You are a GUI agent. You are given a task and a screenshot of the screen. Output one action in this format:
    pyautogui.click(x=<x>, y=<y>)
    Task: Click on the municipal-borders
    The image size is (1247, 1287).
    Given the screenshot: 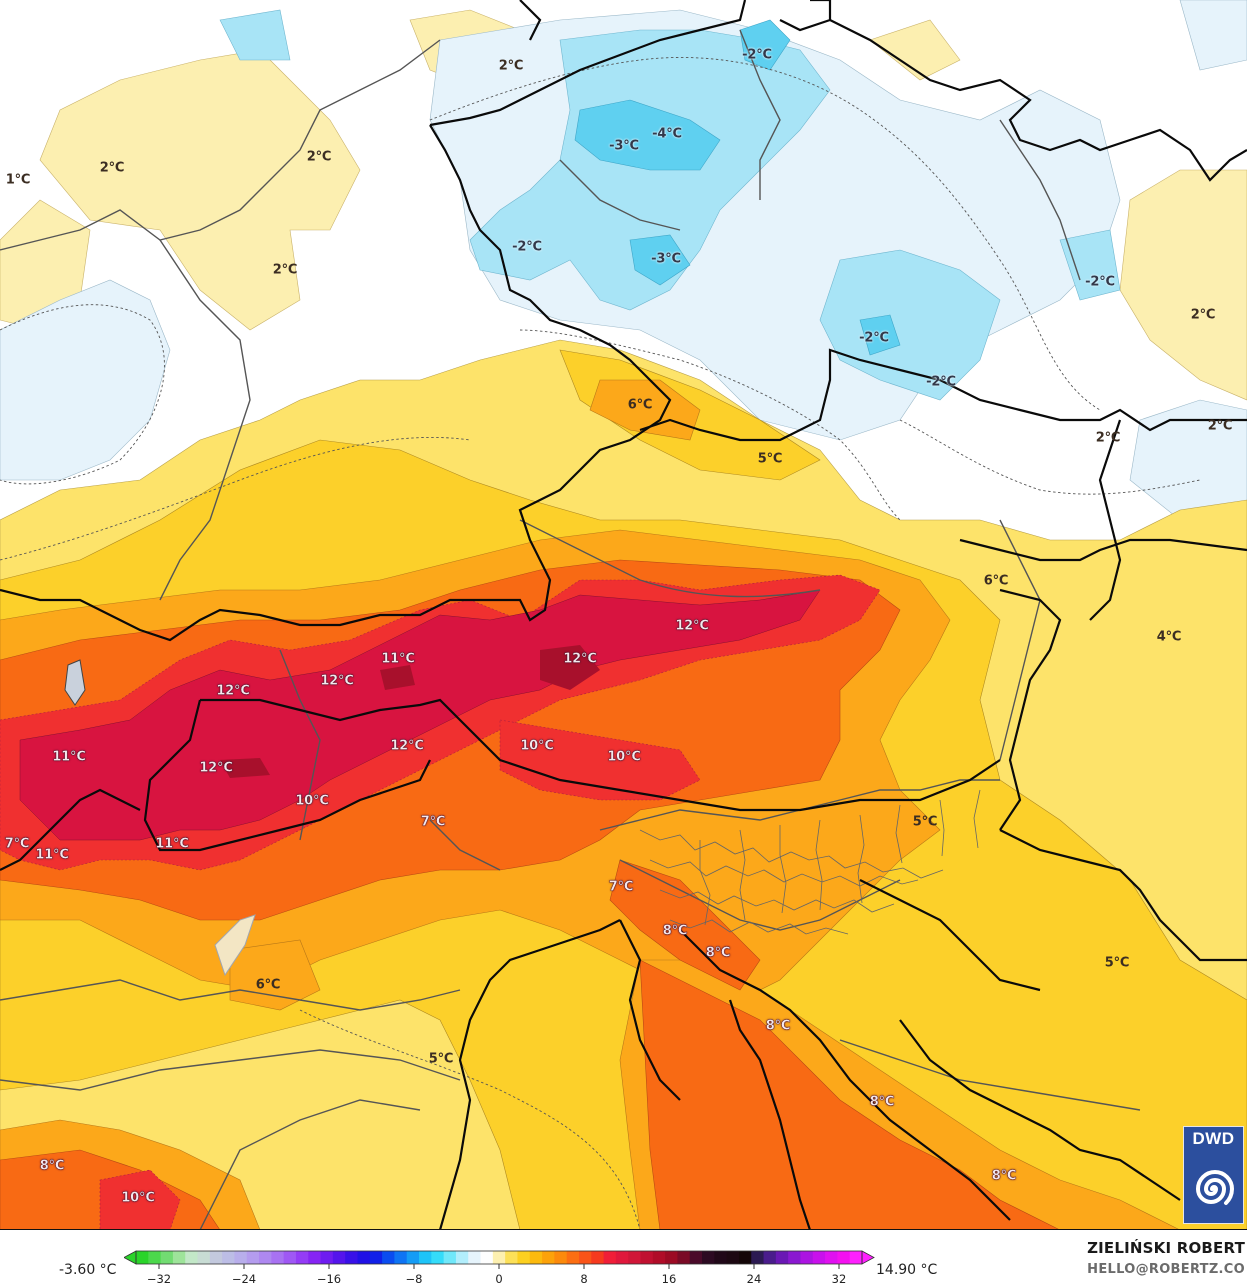 What is the action you would take?
    pyautogui.click(x=810, y=862)
    